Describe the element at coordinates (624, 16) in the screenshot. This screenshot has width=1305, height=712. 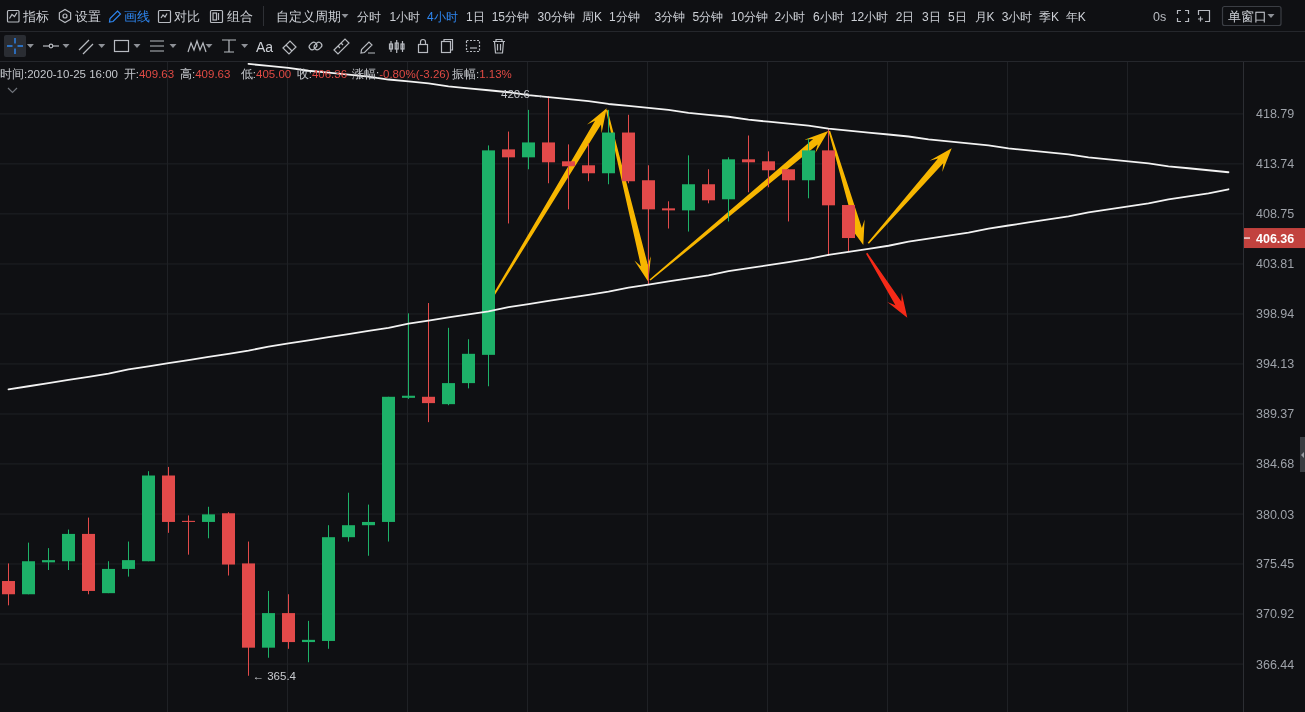
I see `text: 1分钟` at that location.